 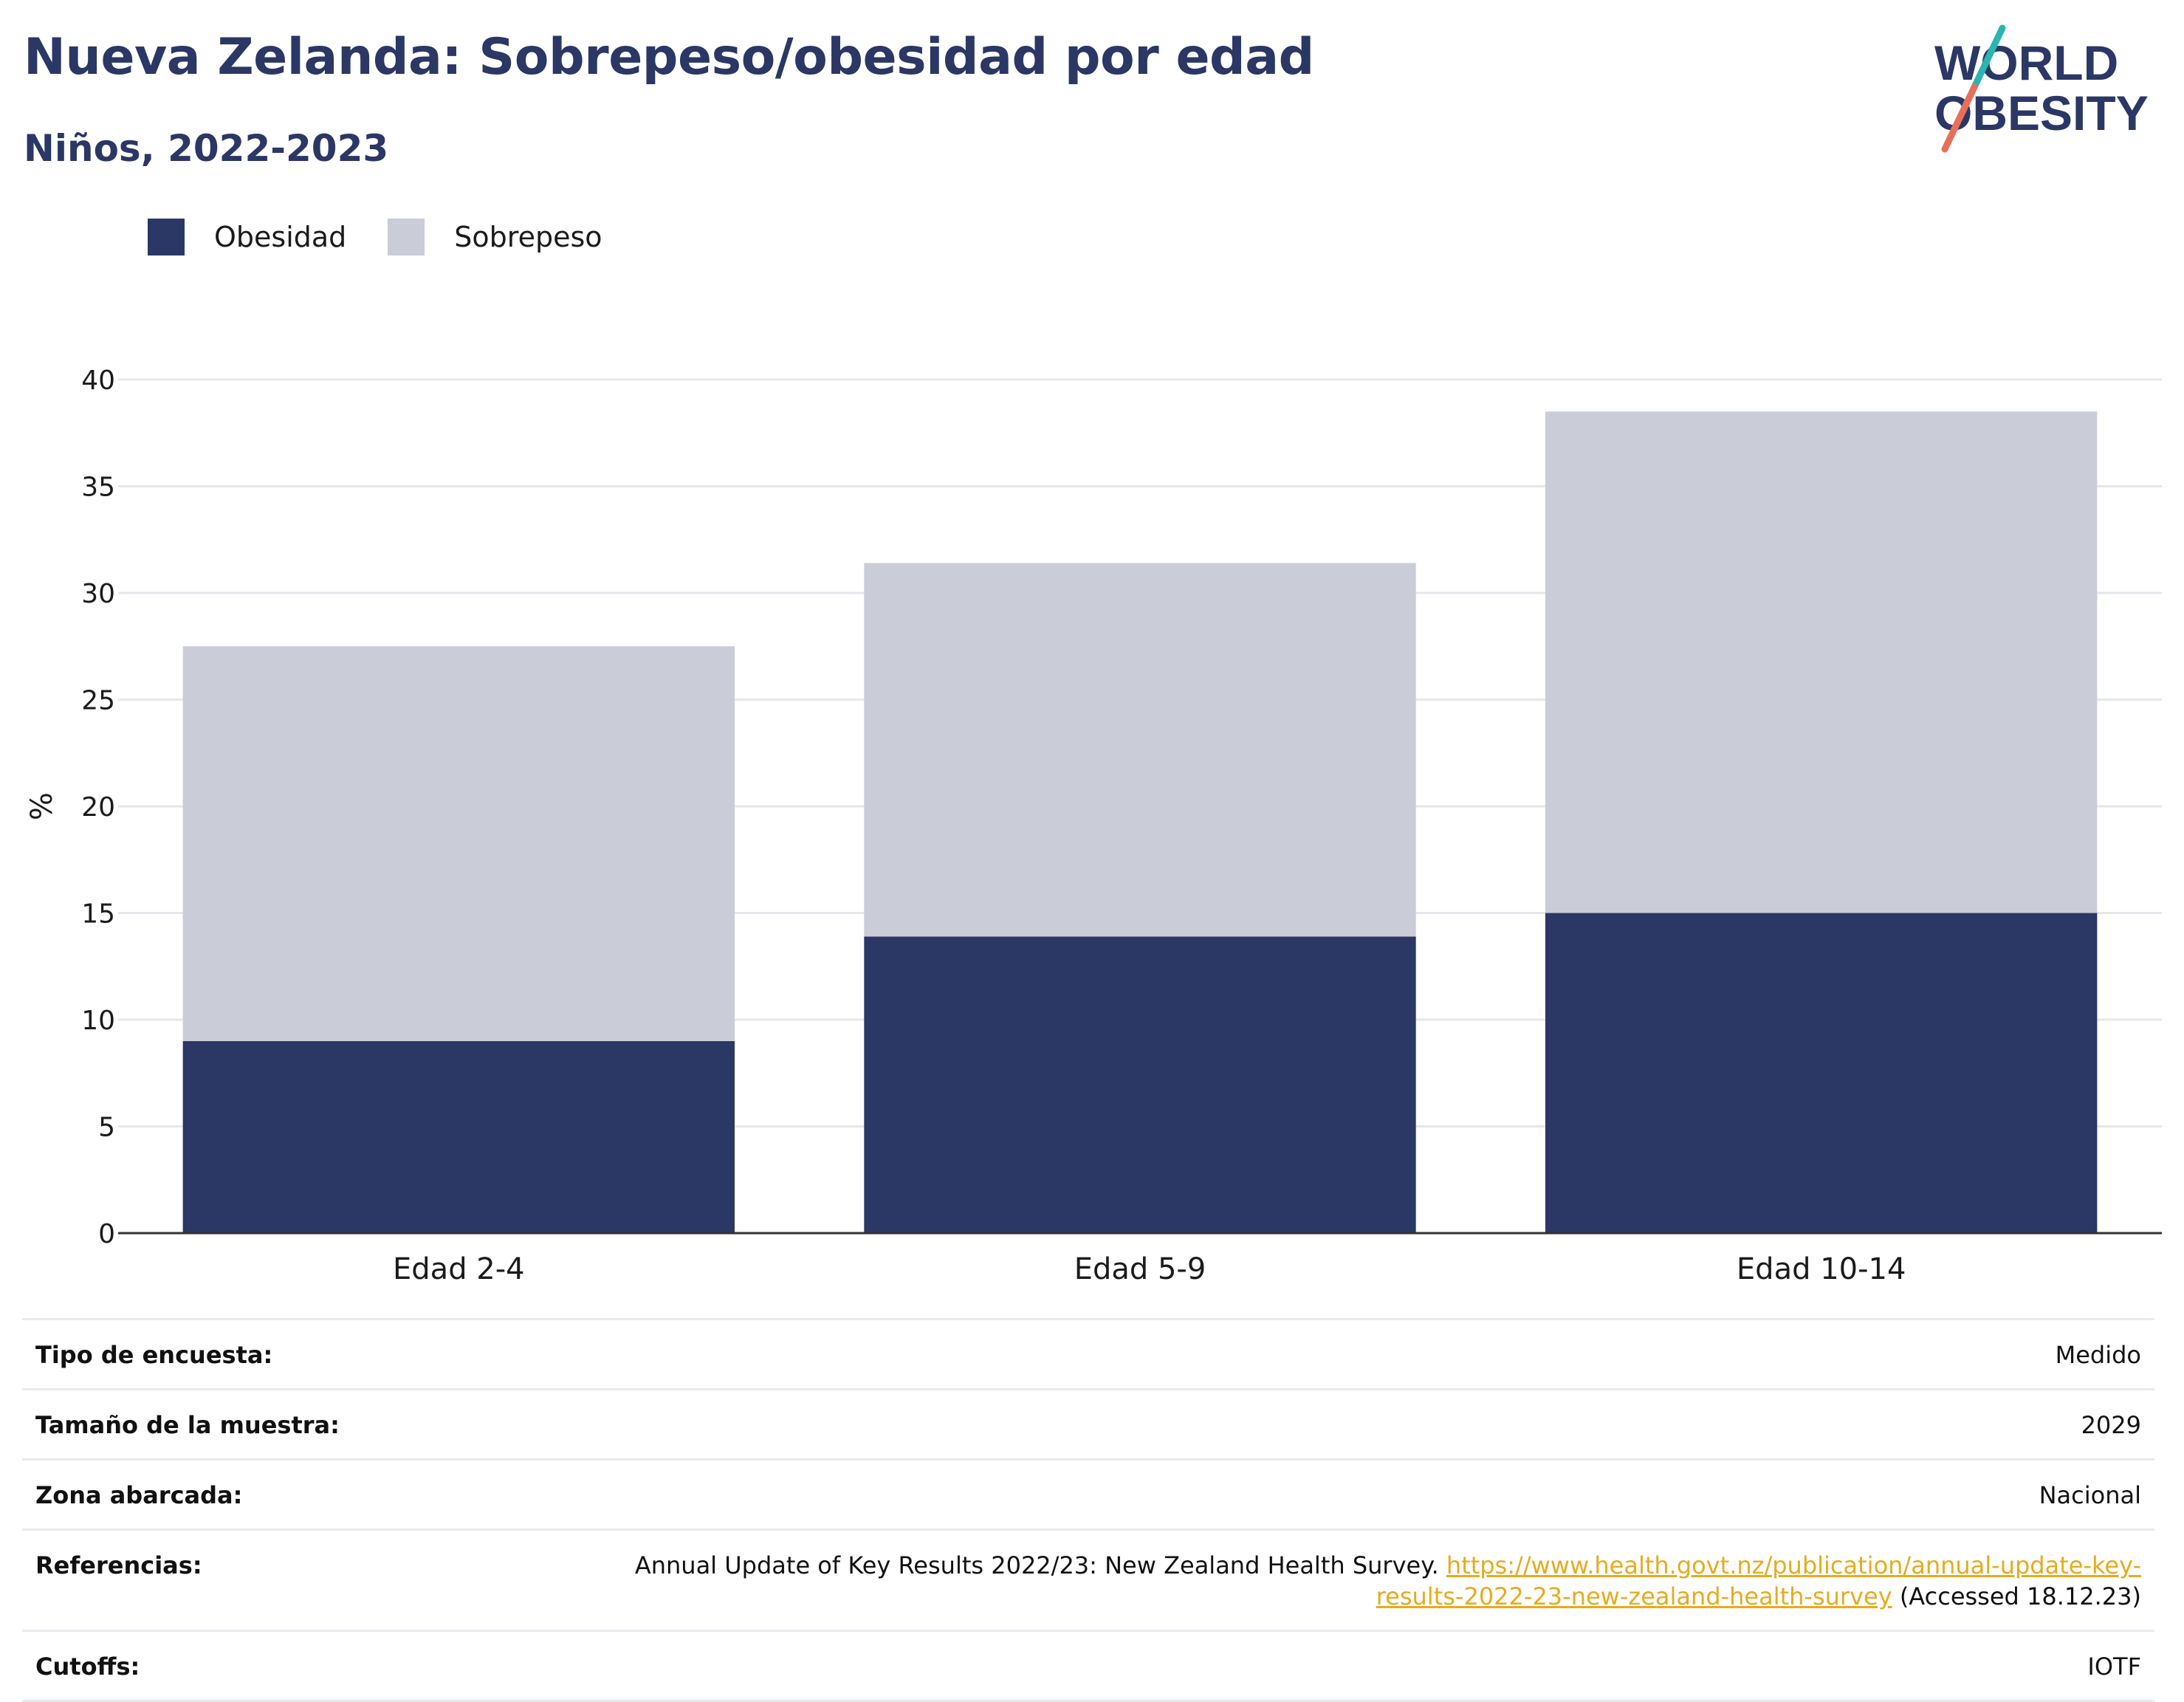 What do you see at coordinates (98, 701) in the screenshot?
I see `y-tick-label: 25` at bounding box center [98, 701].